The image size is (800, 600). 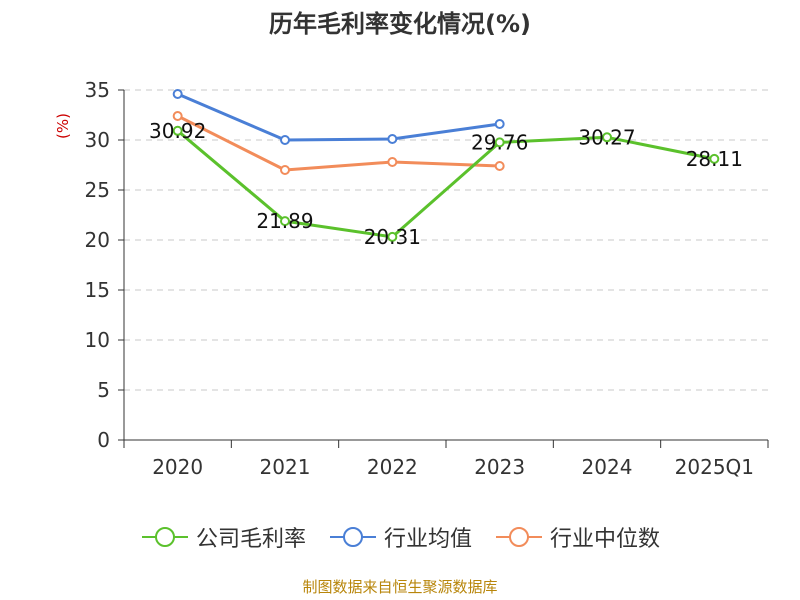 I want to click on legend-item: 行业中位数, so click(x=577, y=537).